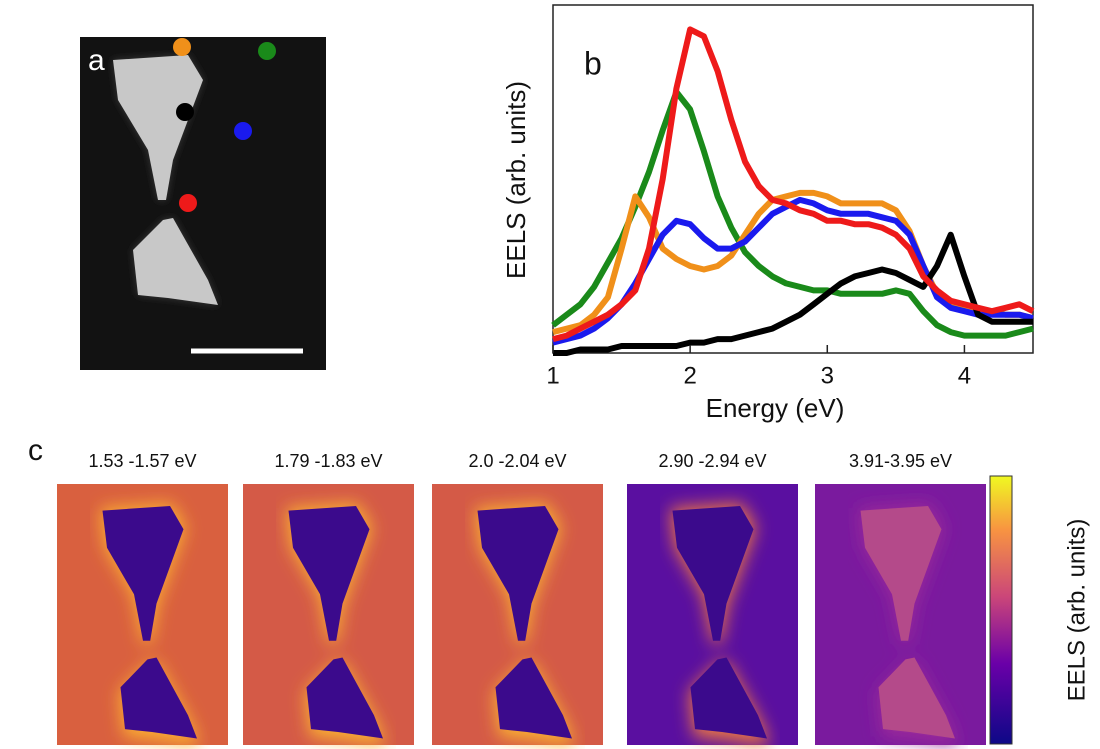  What do you see at coordinates (96, 60) in the screenshot?
I see `panel-label: a` at bounding box center [96, 60].